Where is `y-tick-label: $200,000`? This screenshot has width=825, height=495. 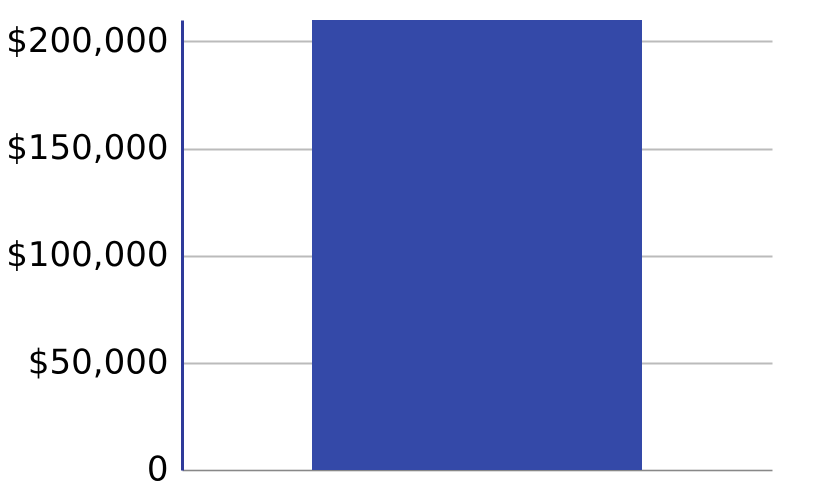 y-tick-label: $200,000 is located at coordinates (87, 40).